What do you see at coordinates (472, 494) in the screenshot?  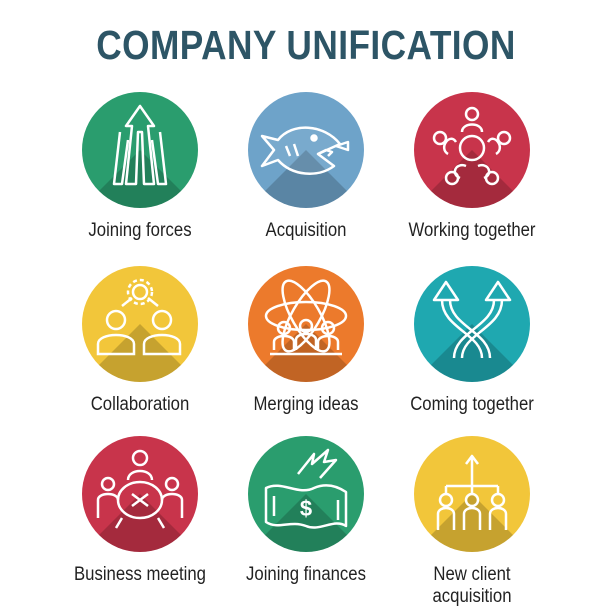 I see `client-hierarchy-icon` at bounding box center [472, 494].